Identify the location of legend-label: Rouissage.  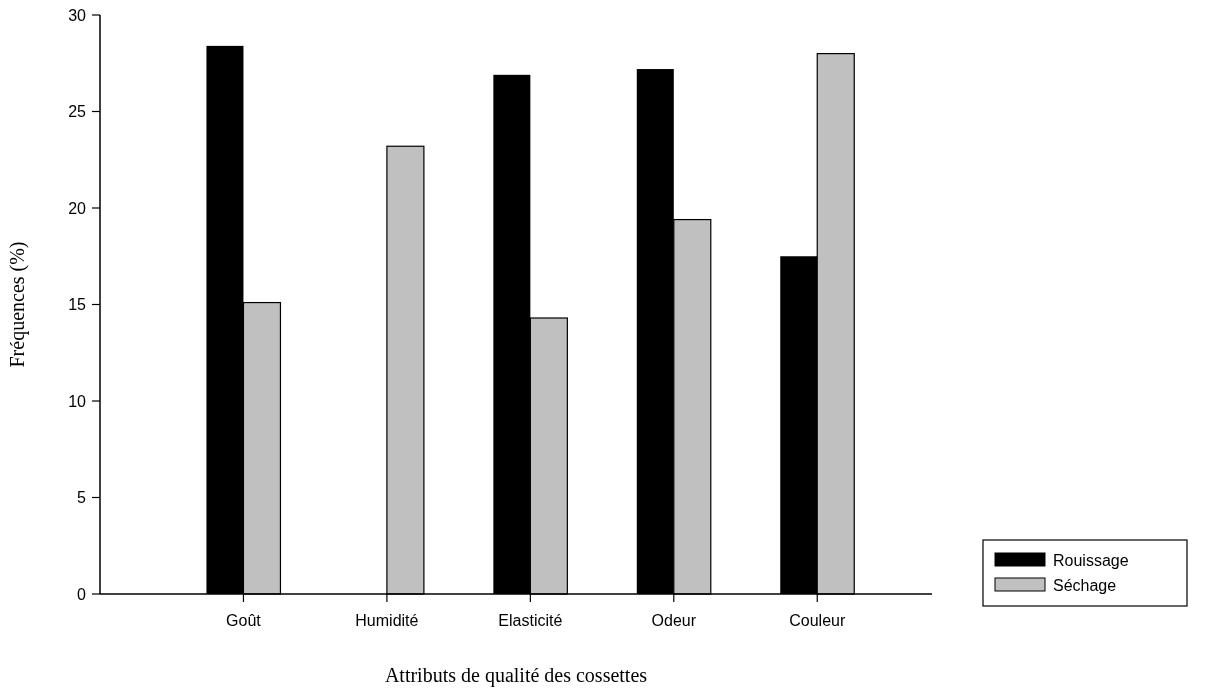
(1091, 560).